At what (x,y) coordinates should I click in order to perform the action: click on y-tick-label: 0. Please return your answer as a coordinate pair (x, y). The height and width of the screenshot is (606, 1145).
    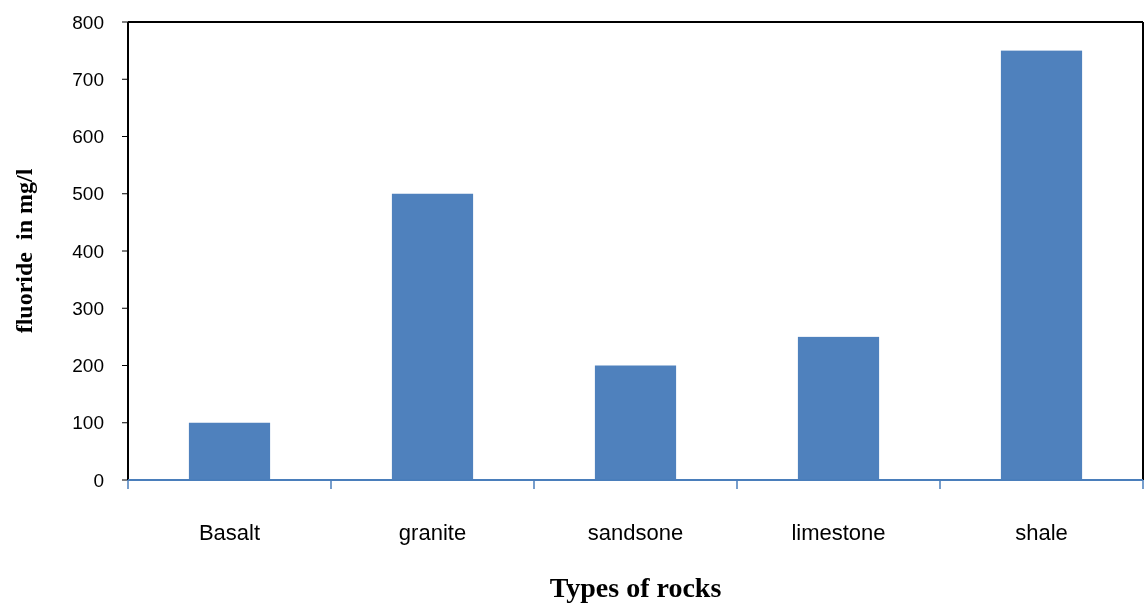
    Looking at the image, I should click on (98, 480).